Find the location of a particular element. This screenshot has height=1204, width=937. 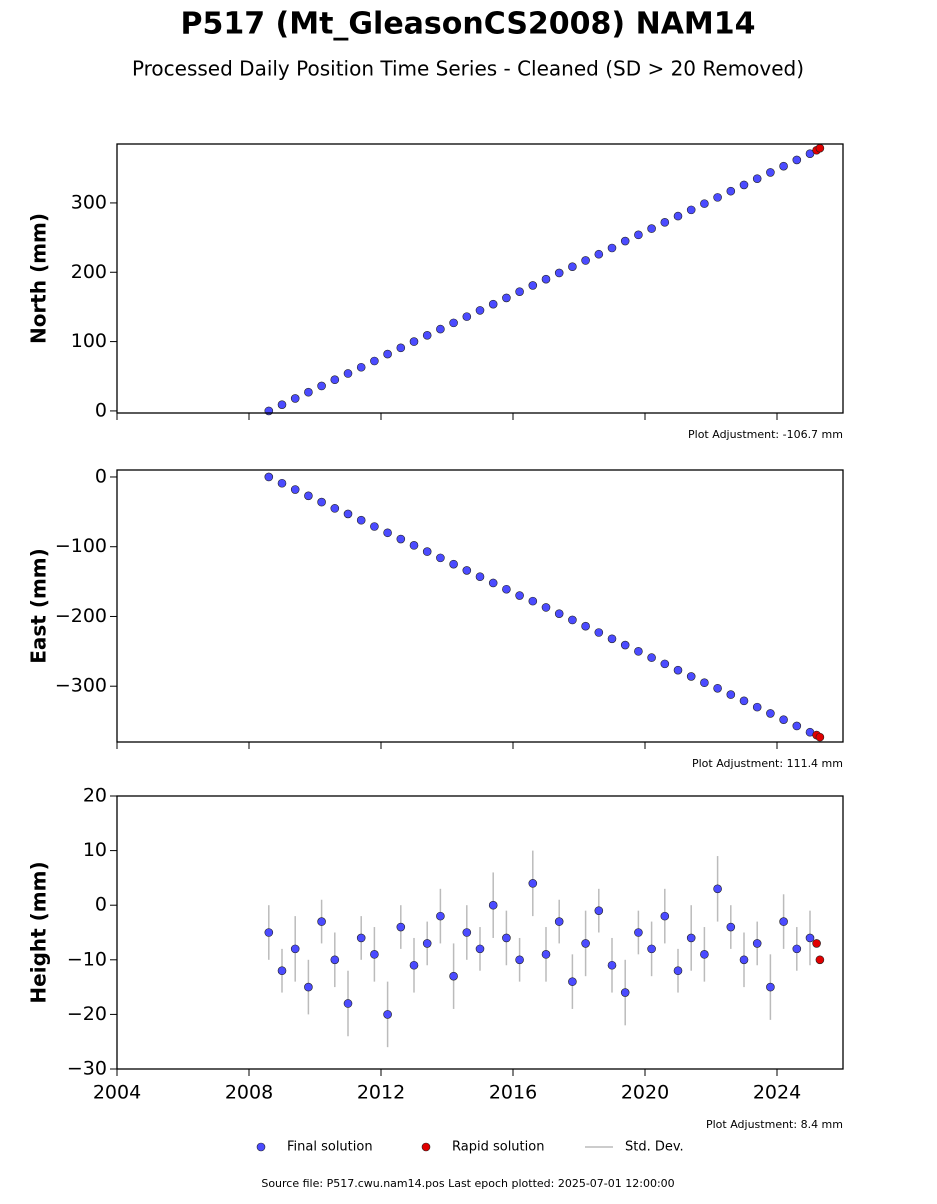

x-tick-label: 2012 is located at coordinates (381, 1093).